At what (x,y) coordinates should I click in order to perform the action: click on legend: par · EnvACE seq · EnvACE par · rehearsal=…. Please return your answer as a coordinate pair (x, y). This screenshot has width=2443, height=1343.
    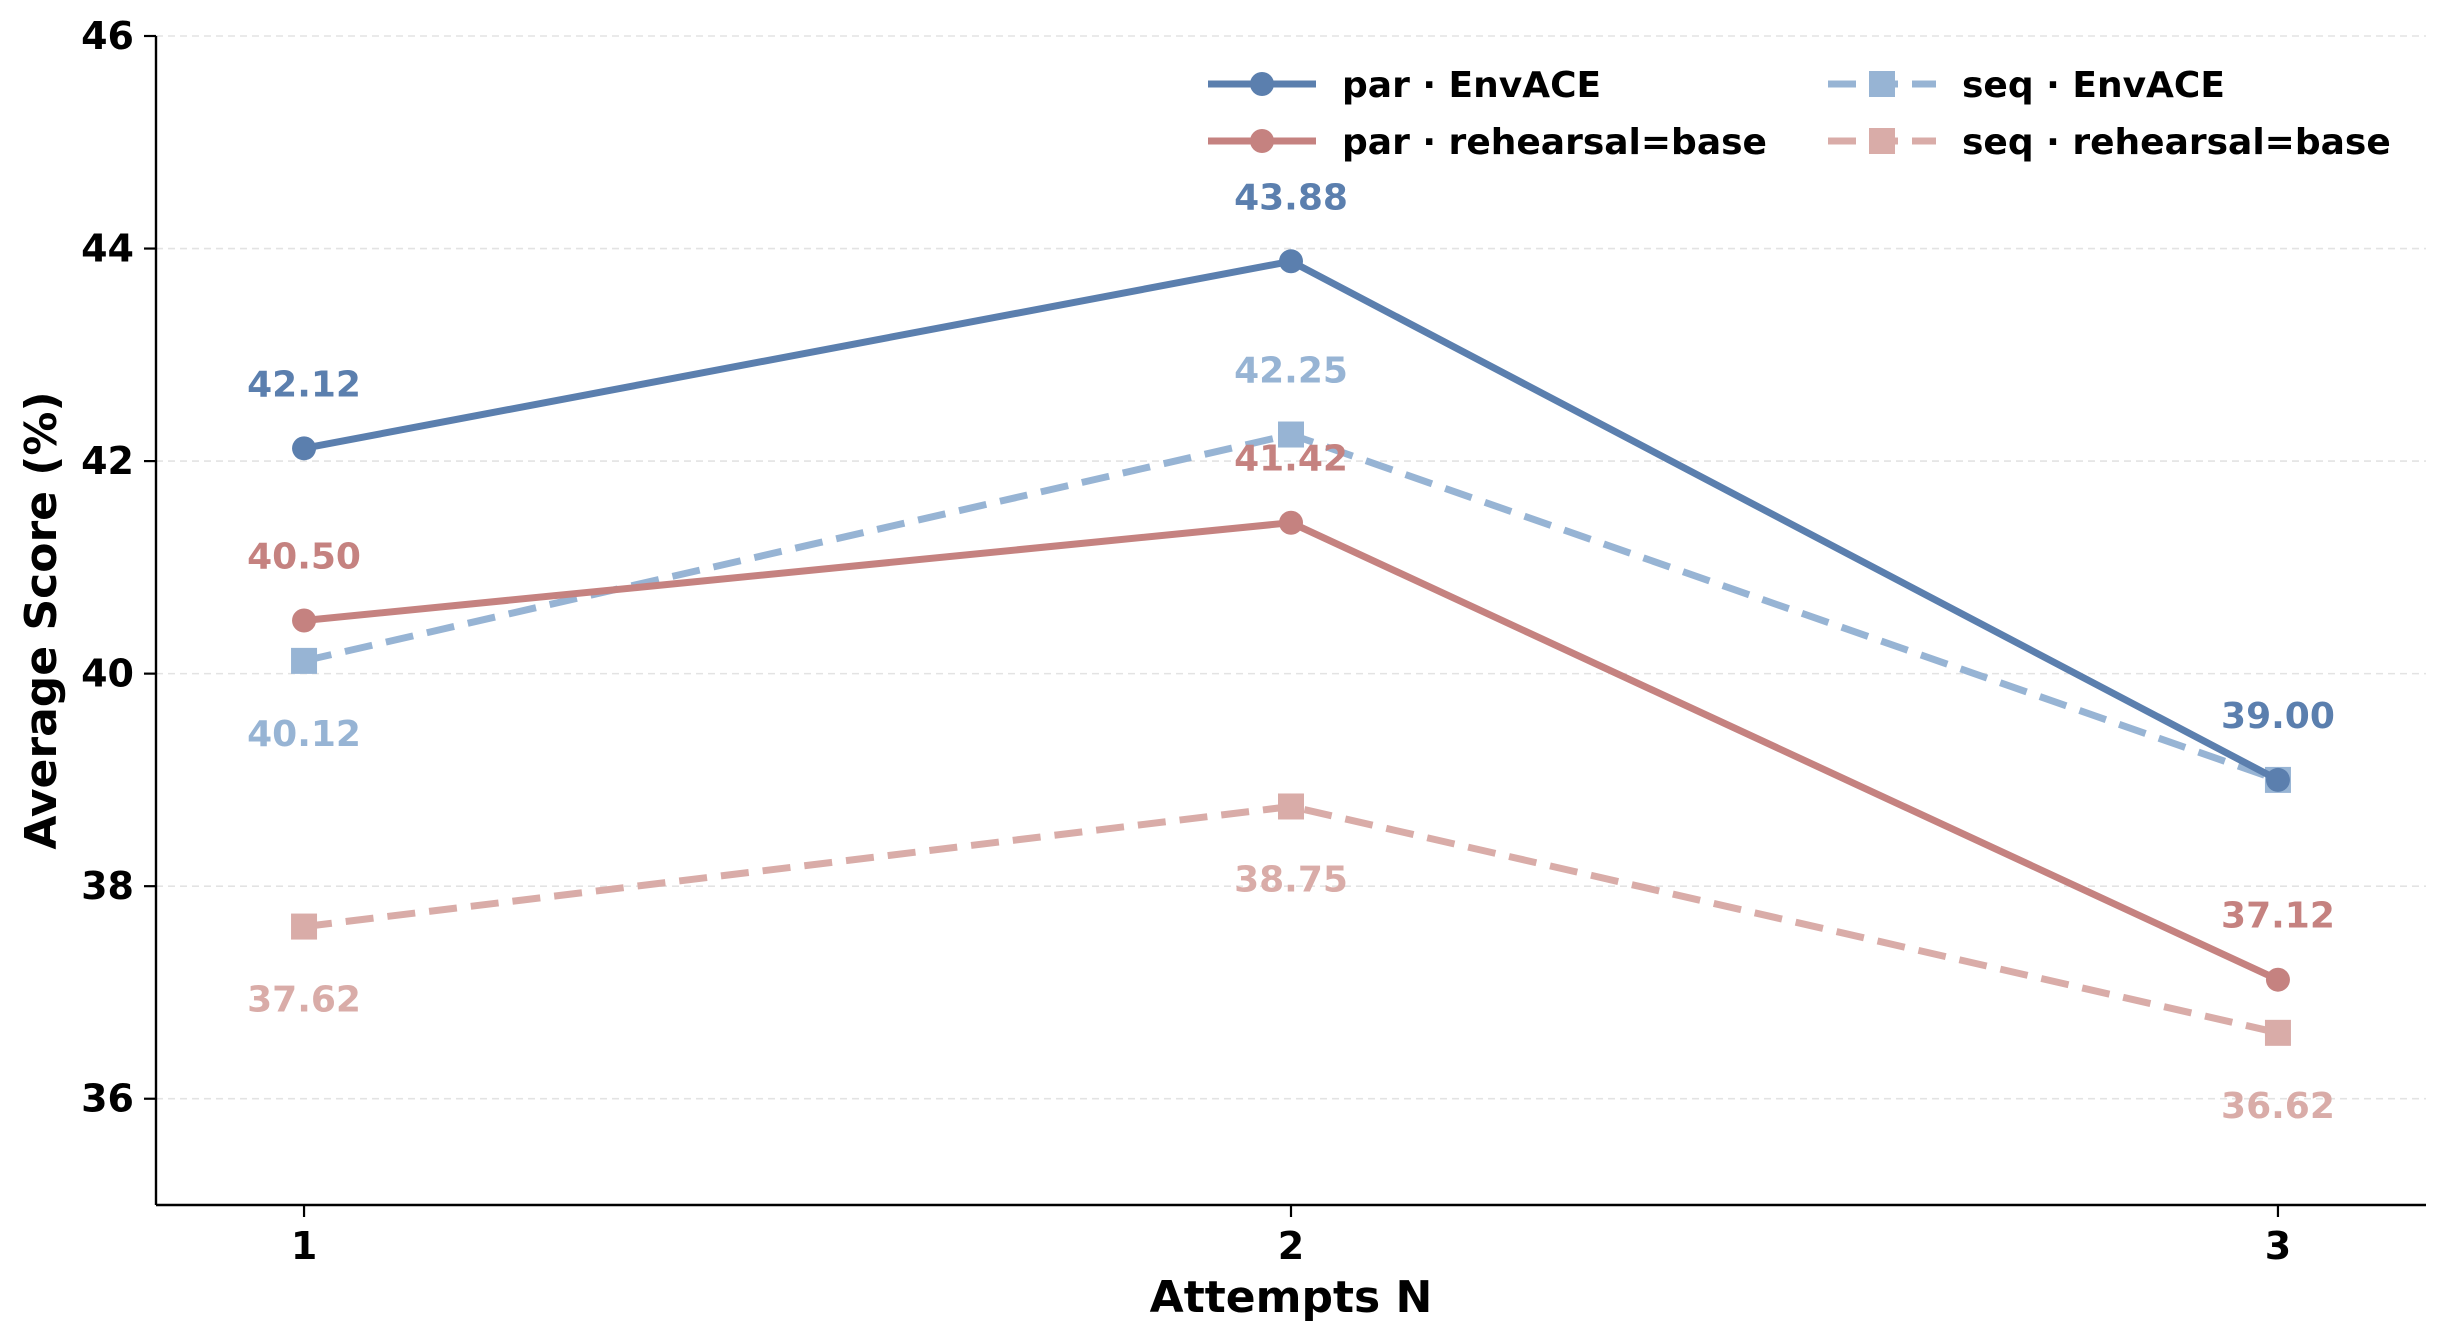
    Looking at the image, I should click on (1799, 114).